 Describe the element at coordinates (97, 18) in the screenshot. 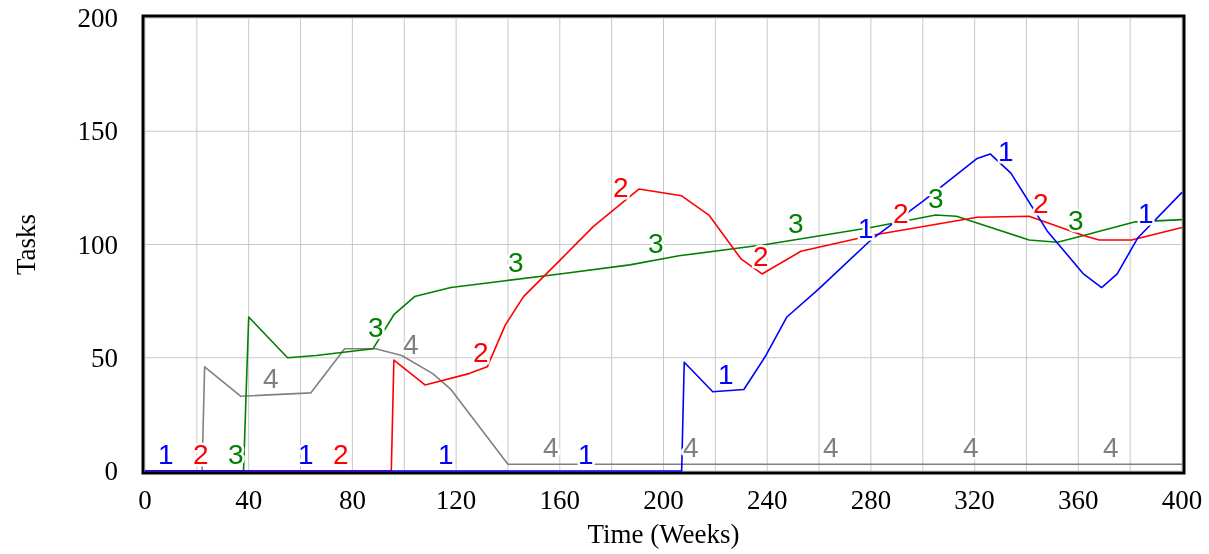

I see `y-tick-label: 200` at that location.